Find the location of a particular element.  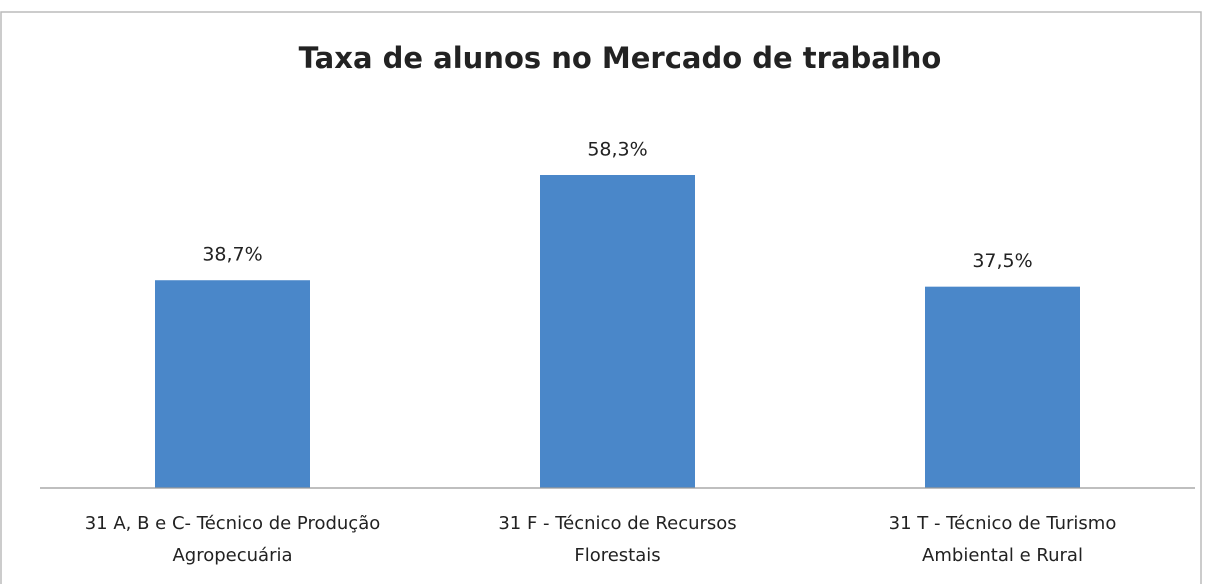

x-tick-label: 31 F - Técnico de Recursos is located at coordinates (617, 523).